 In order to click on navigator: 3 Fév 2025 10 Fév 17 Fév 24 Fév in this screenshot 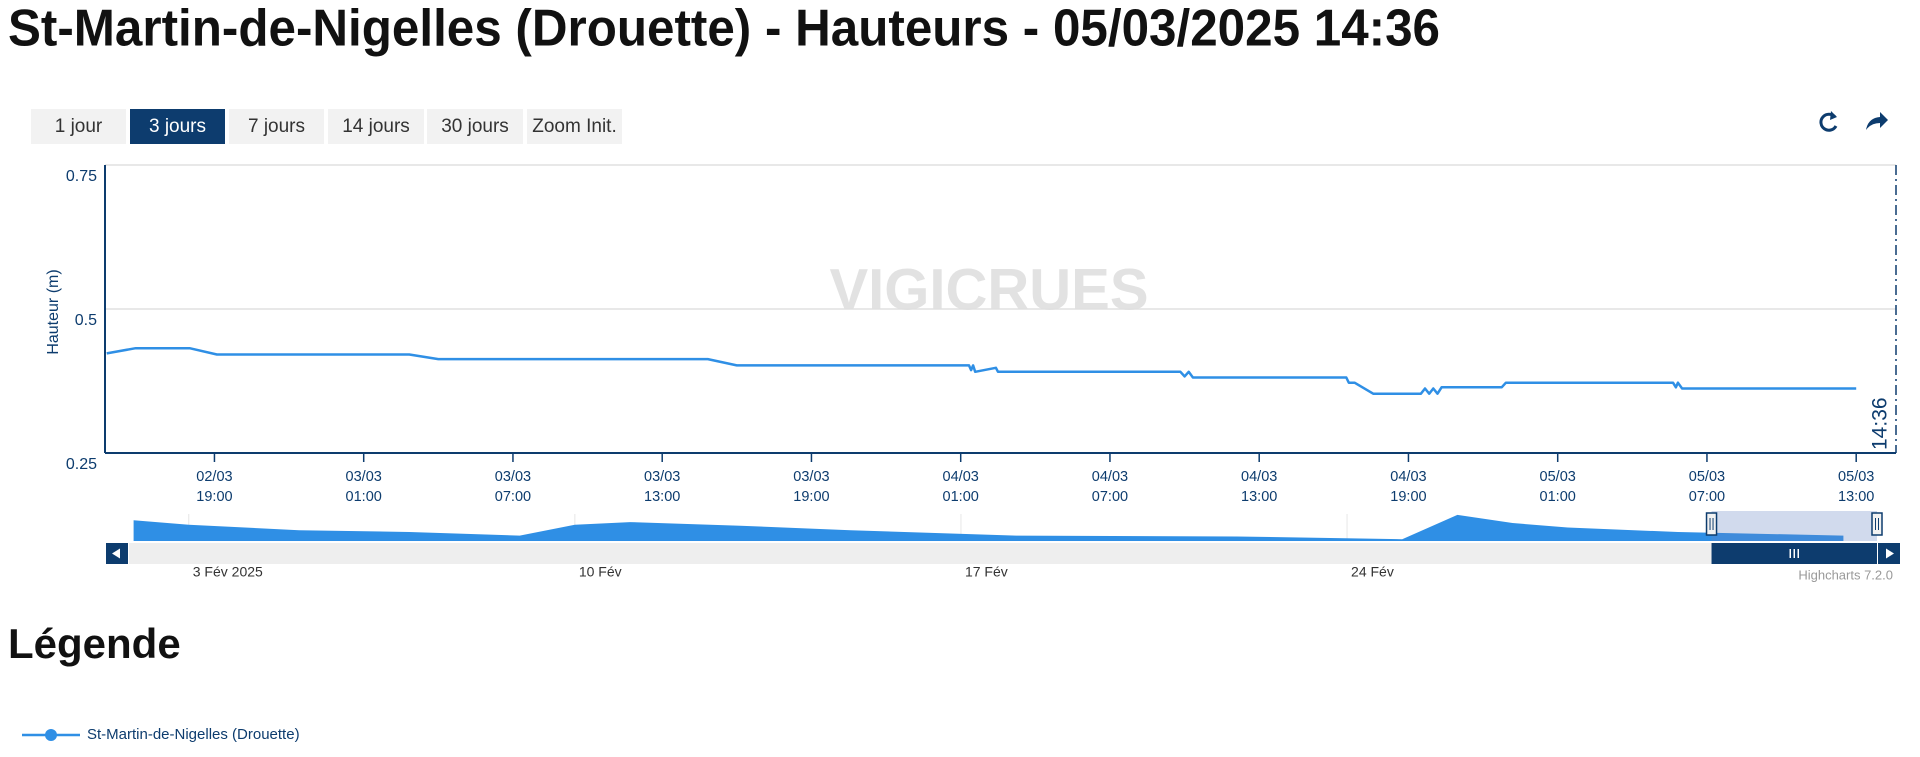, I will do `click(1003, 545)`.